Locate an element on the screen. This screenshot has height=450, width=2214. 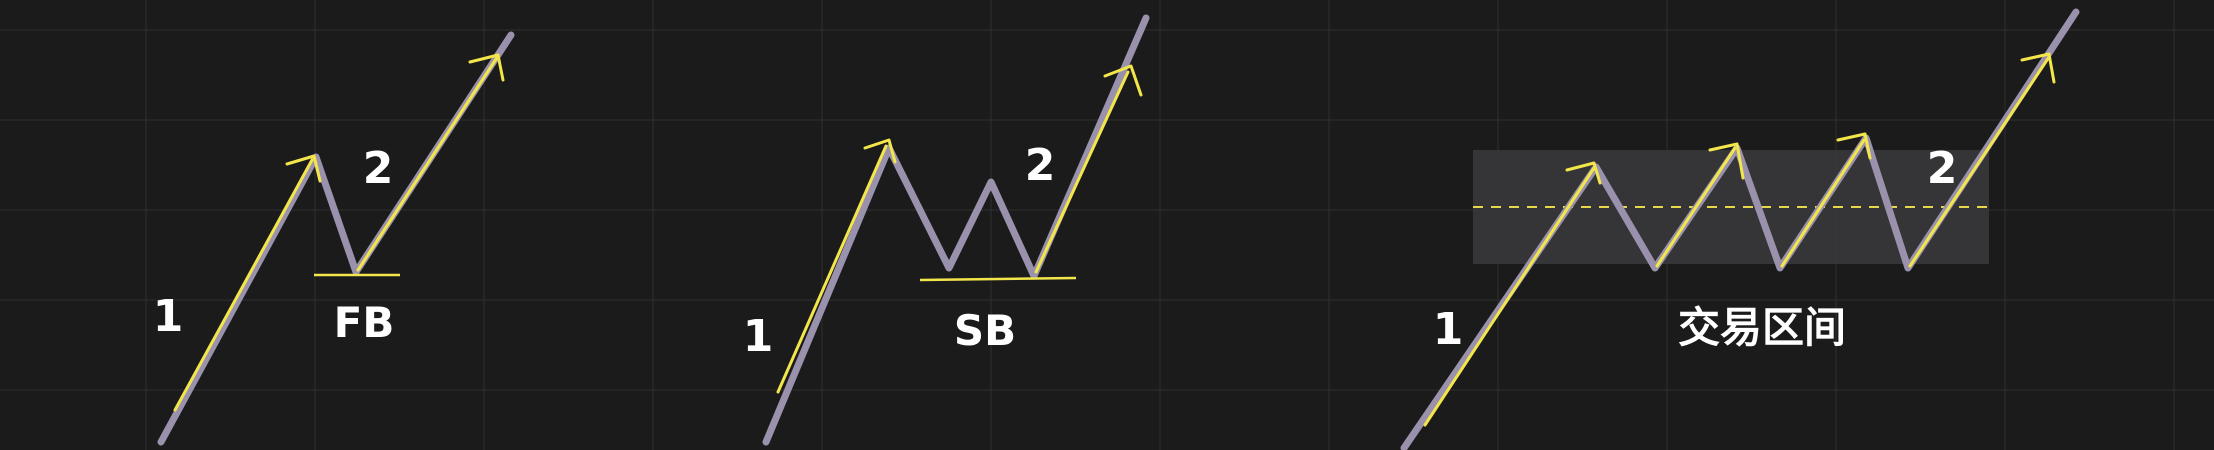
sb-leg-label-2: 2 is located at coordinates (1040, 165).